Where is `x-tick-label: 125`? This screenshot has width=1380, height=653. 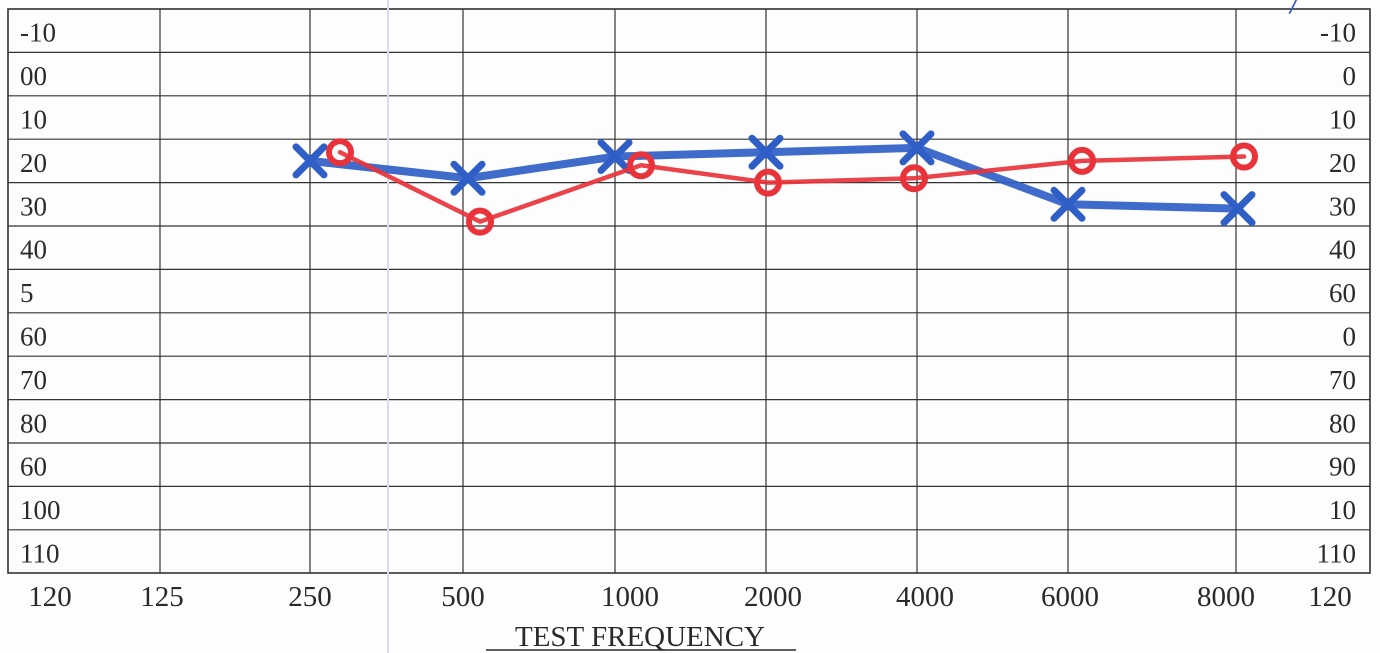
x-tick-label: 125 is located at coordinates (162, 597).